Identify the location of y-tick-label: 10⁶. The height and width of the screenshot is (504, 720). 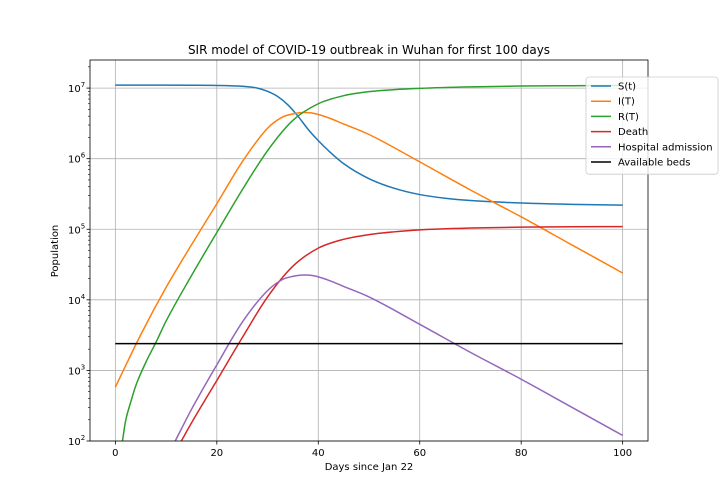
(77, 159).